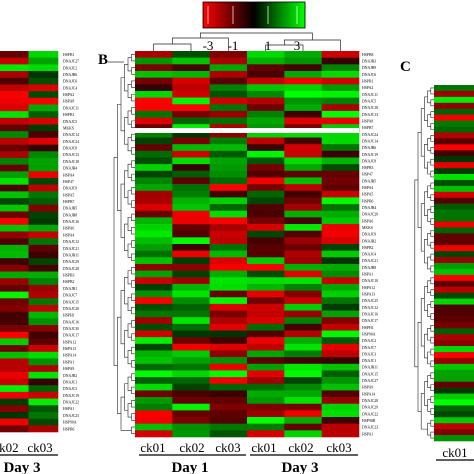 The image size is (474, 474). Describe the element at coordinates (68, 229) in the screenshot. I see `gene-label-a: HSPA6` at that location.